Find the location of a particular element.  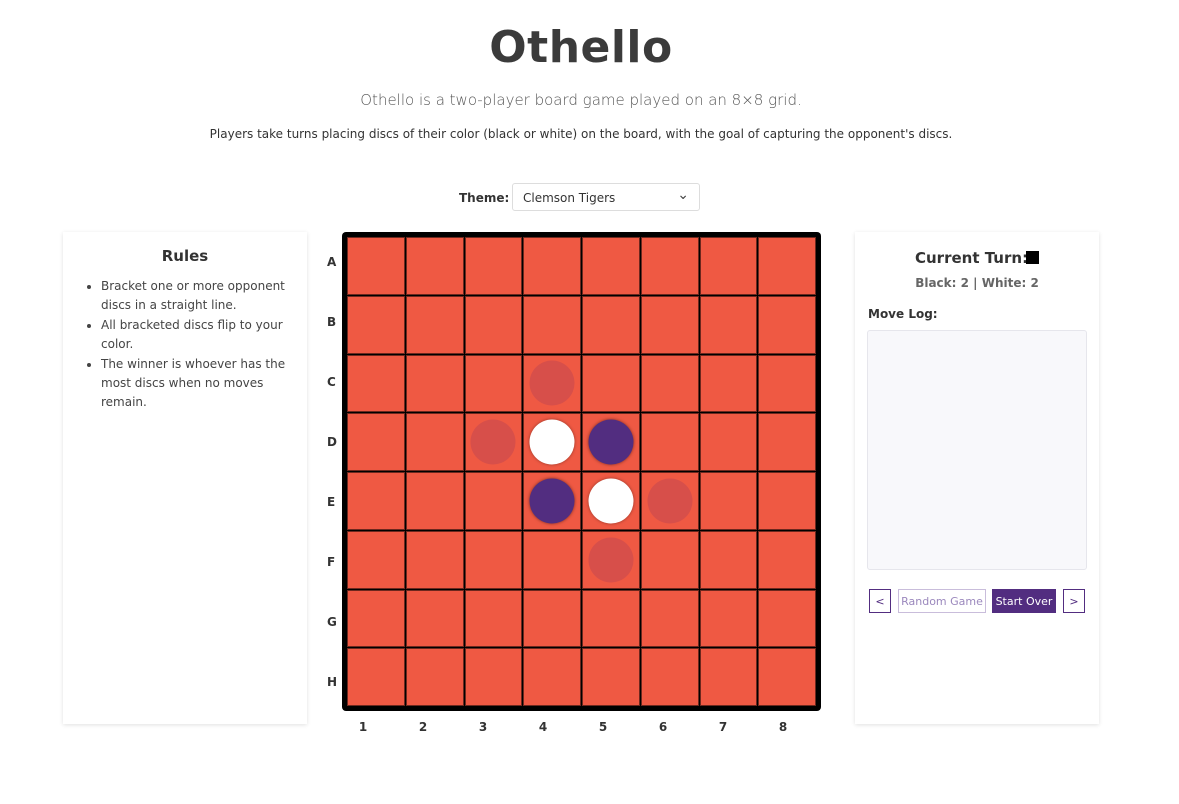

board-cell-d8 is located at coordinates (787, 442).